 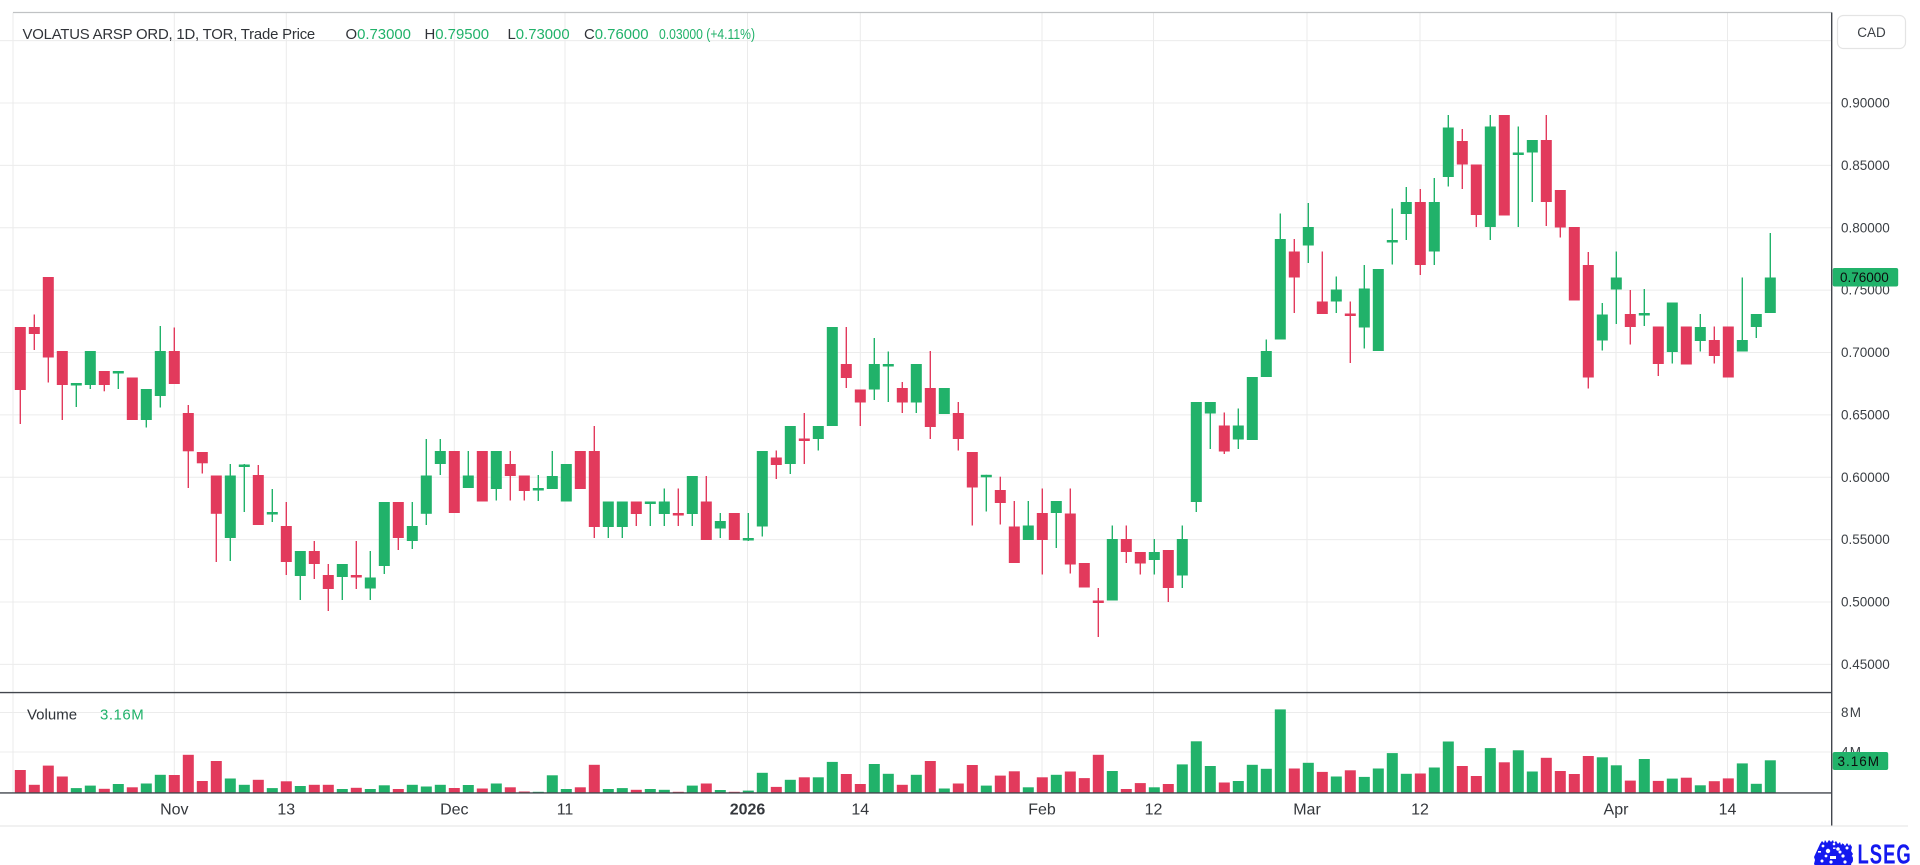 I want to click on svg-text: 0.76000, so click(x=1864, y=277).